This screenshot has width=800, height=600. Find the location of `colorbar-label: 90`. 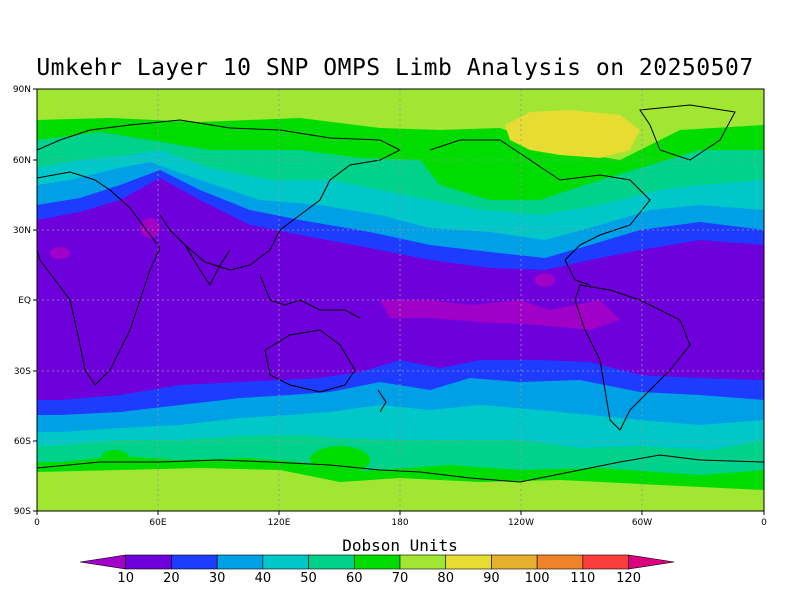

colorbar-label: 90 is located at coordinates (491, 578).